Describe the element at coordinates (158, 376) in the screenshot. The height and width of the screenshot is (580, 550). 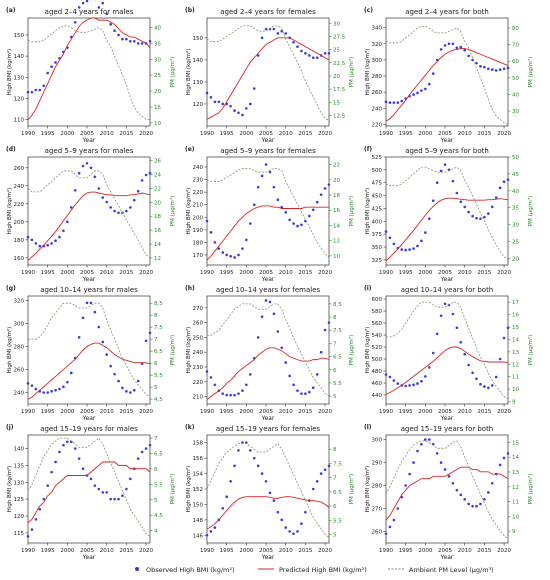
I see `y2-tick-label: 5.5` at that location.